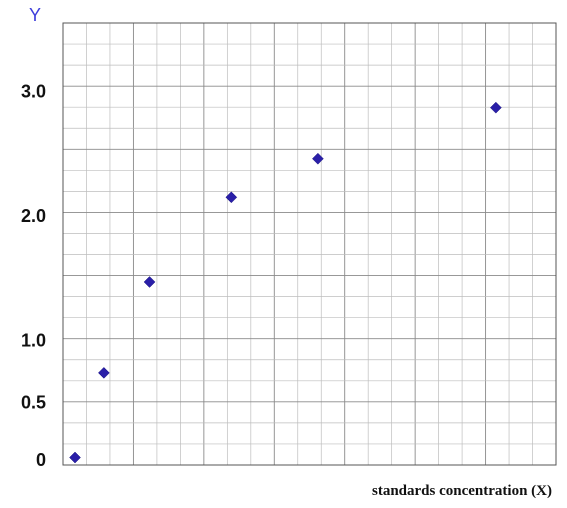 This screenshot has height=508, width=567. Describe the element at coordinates (462, 491) in the screenshot. I see `x-axis-label: standards concentration (X)` at that location.